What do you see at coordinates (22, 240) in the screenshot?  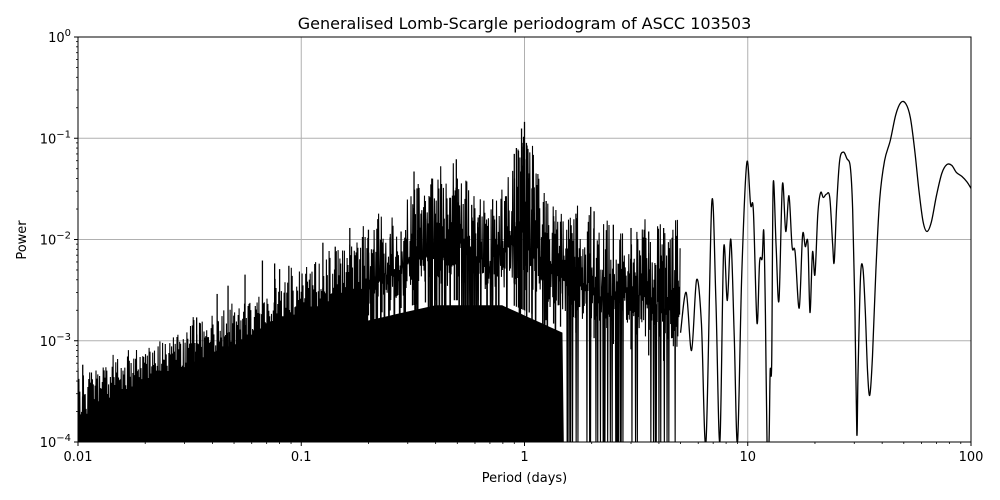 I see `y-axis-label: Power` at bounding box center [22, 240].